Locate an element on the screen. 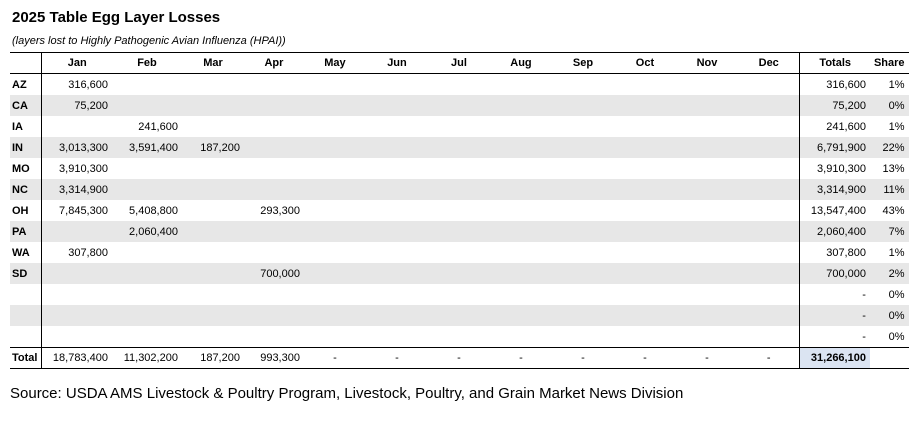 This screenshot has width=924, height=433. row-total-cell: 6,791,900 is located at coordinates (834, 147).